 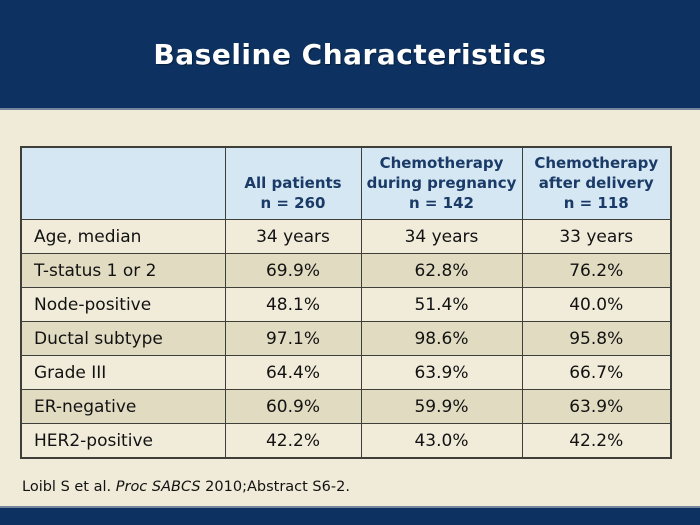 What do you see at coordinates (596, 270) in the screenshot?
I see `value-cell: 76.2%` at bounding box center [596, 270].